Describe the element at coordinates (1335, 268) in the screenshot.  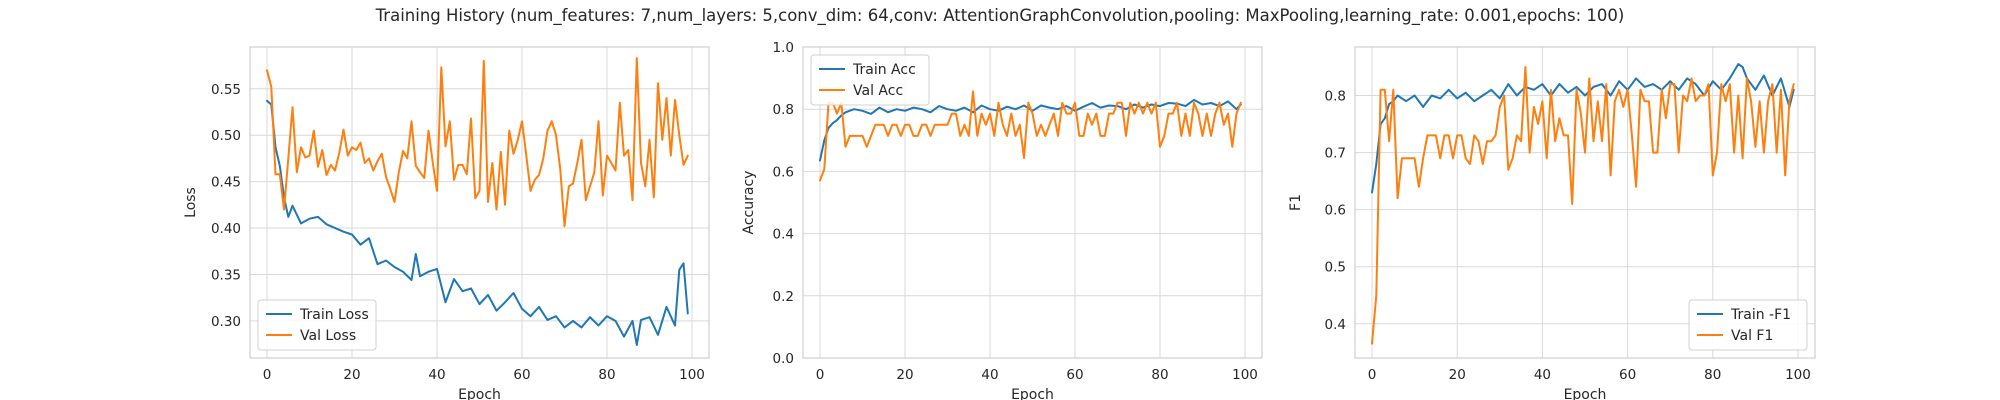
I see `y-tick-label: 0.5` at that location.